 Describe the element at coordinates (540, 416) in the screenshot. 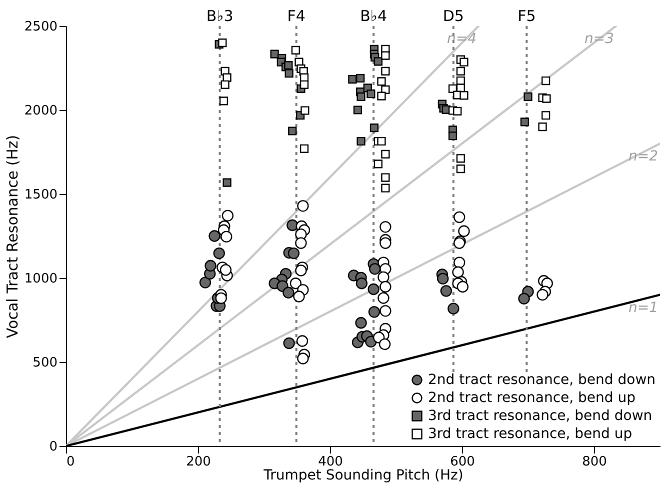

I see `legend-label: 3rd tract resonance, bend down` at that location.